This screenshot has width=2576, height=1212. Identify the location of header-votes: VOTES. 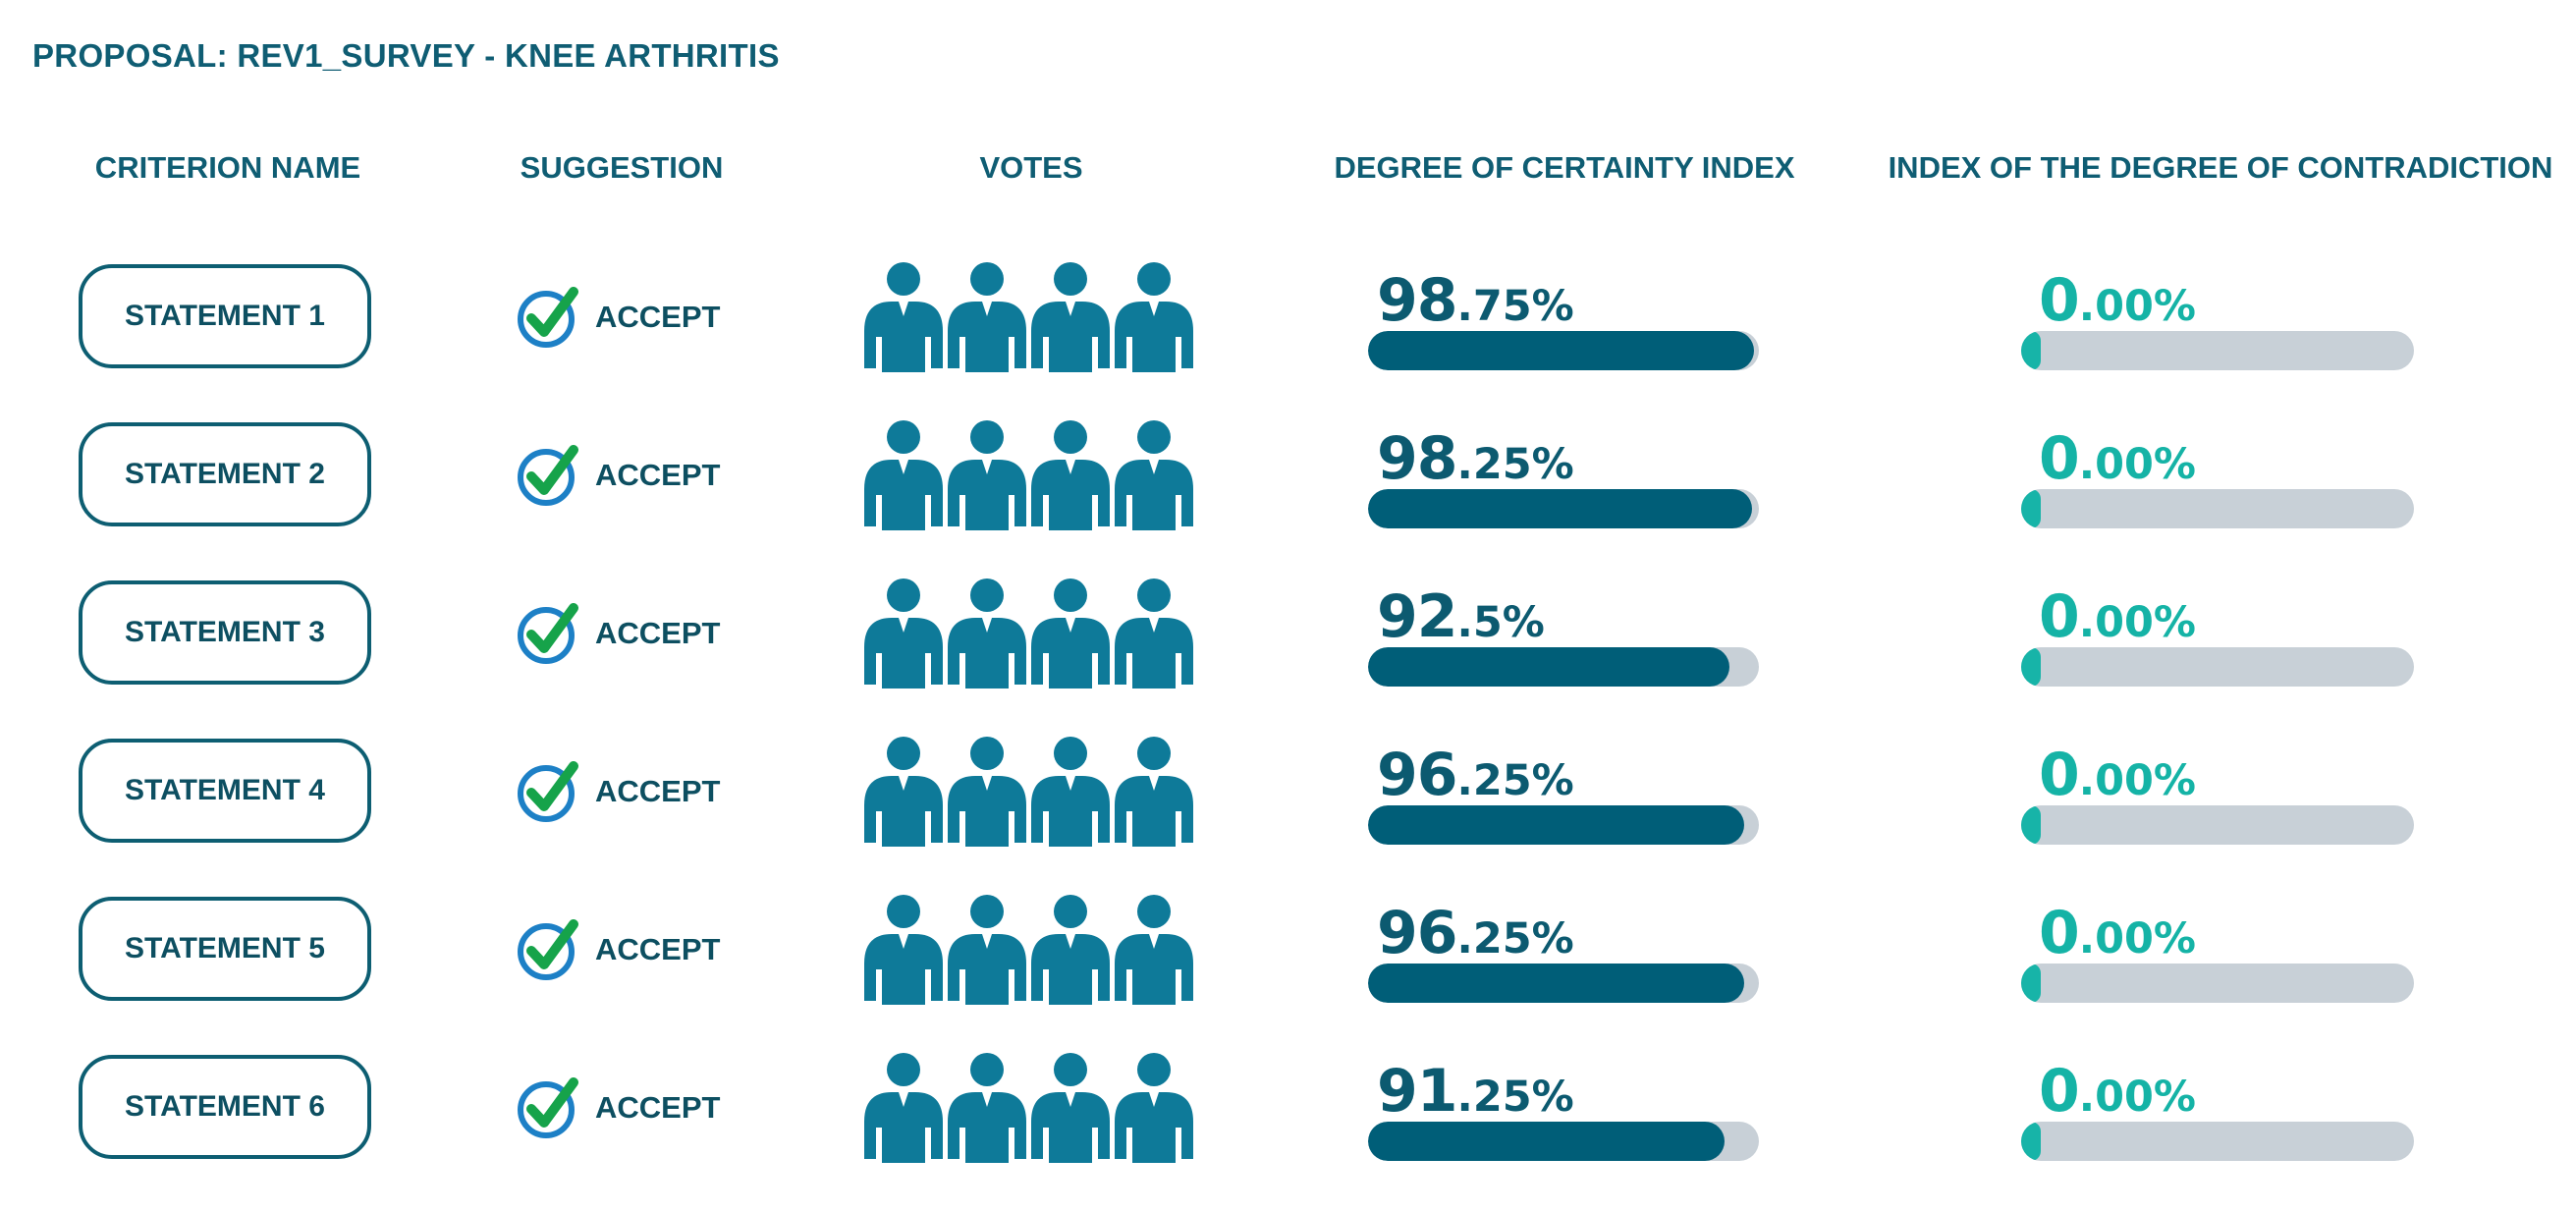
(1031, 167).